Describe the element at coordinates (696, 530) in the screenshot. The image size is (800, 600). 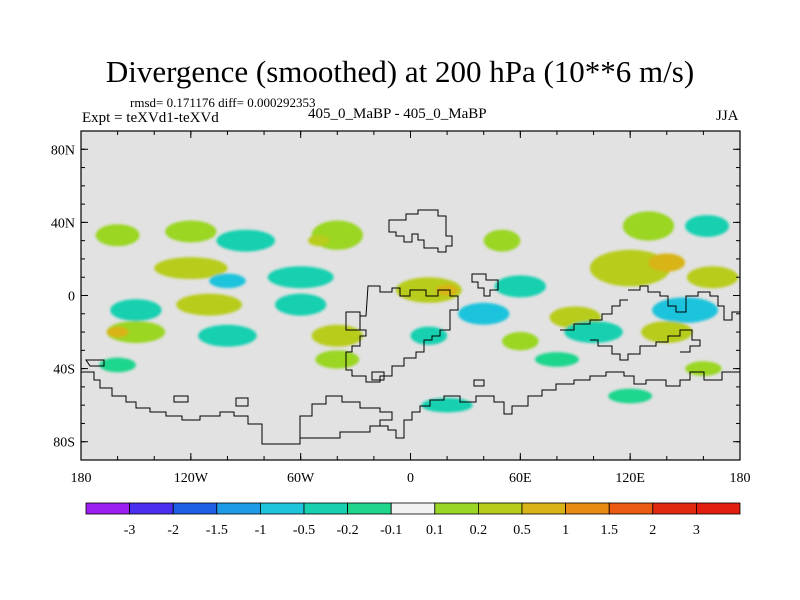
I see `colorbar-label: 3` at that location.